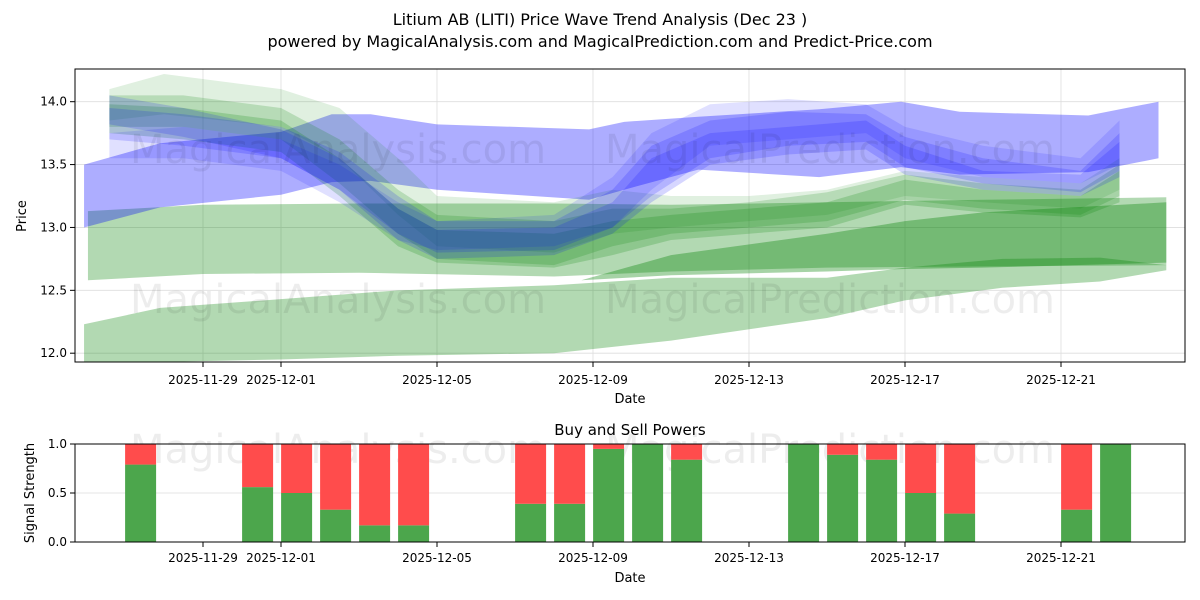 The image size is (1200, 600). What do you see at coordinates (57, 493) in the screenshot?
I see `y-tick-label: 0.5` at bounding box center [57, 493].